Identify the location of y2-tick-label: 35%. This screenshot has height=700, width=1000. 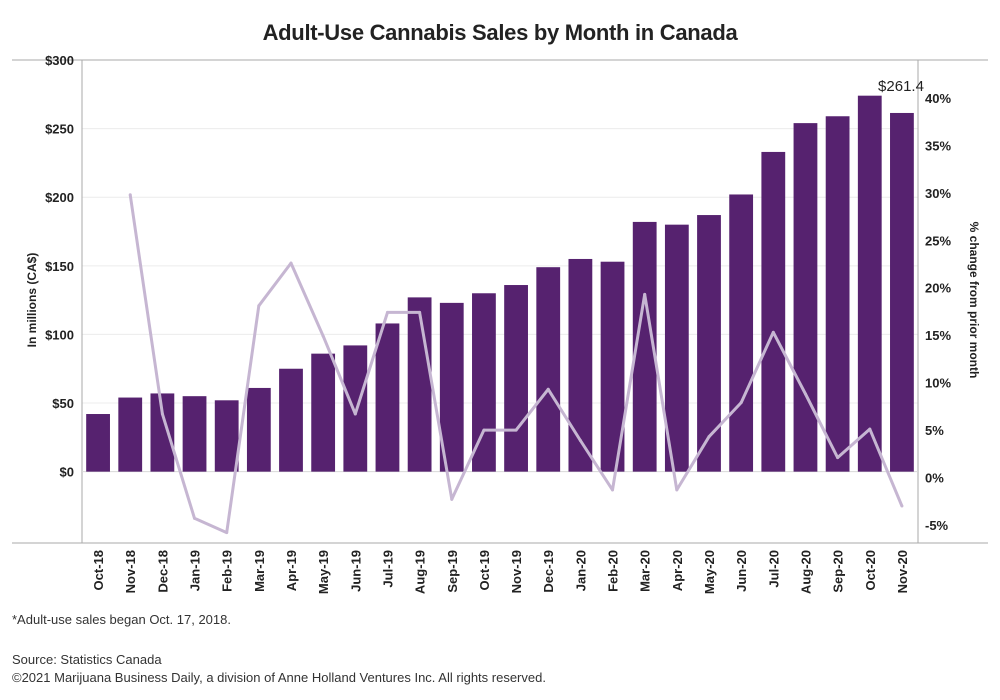
(938, 145).